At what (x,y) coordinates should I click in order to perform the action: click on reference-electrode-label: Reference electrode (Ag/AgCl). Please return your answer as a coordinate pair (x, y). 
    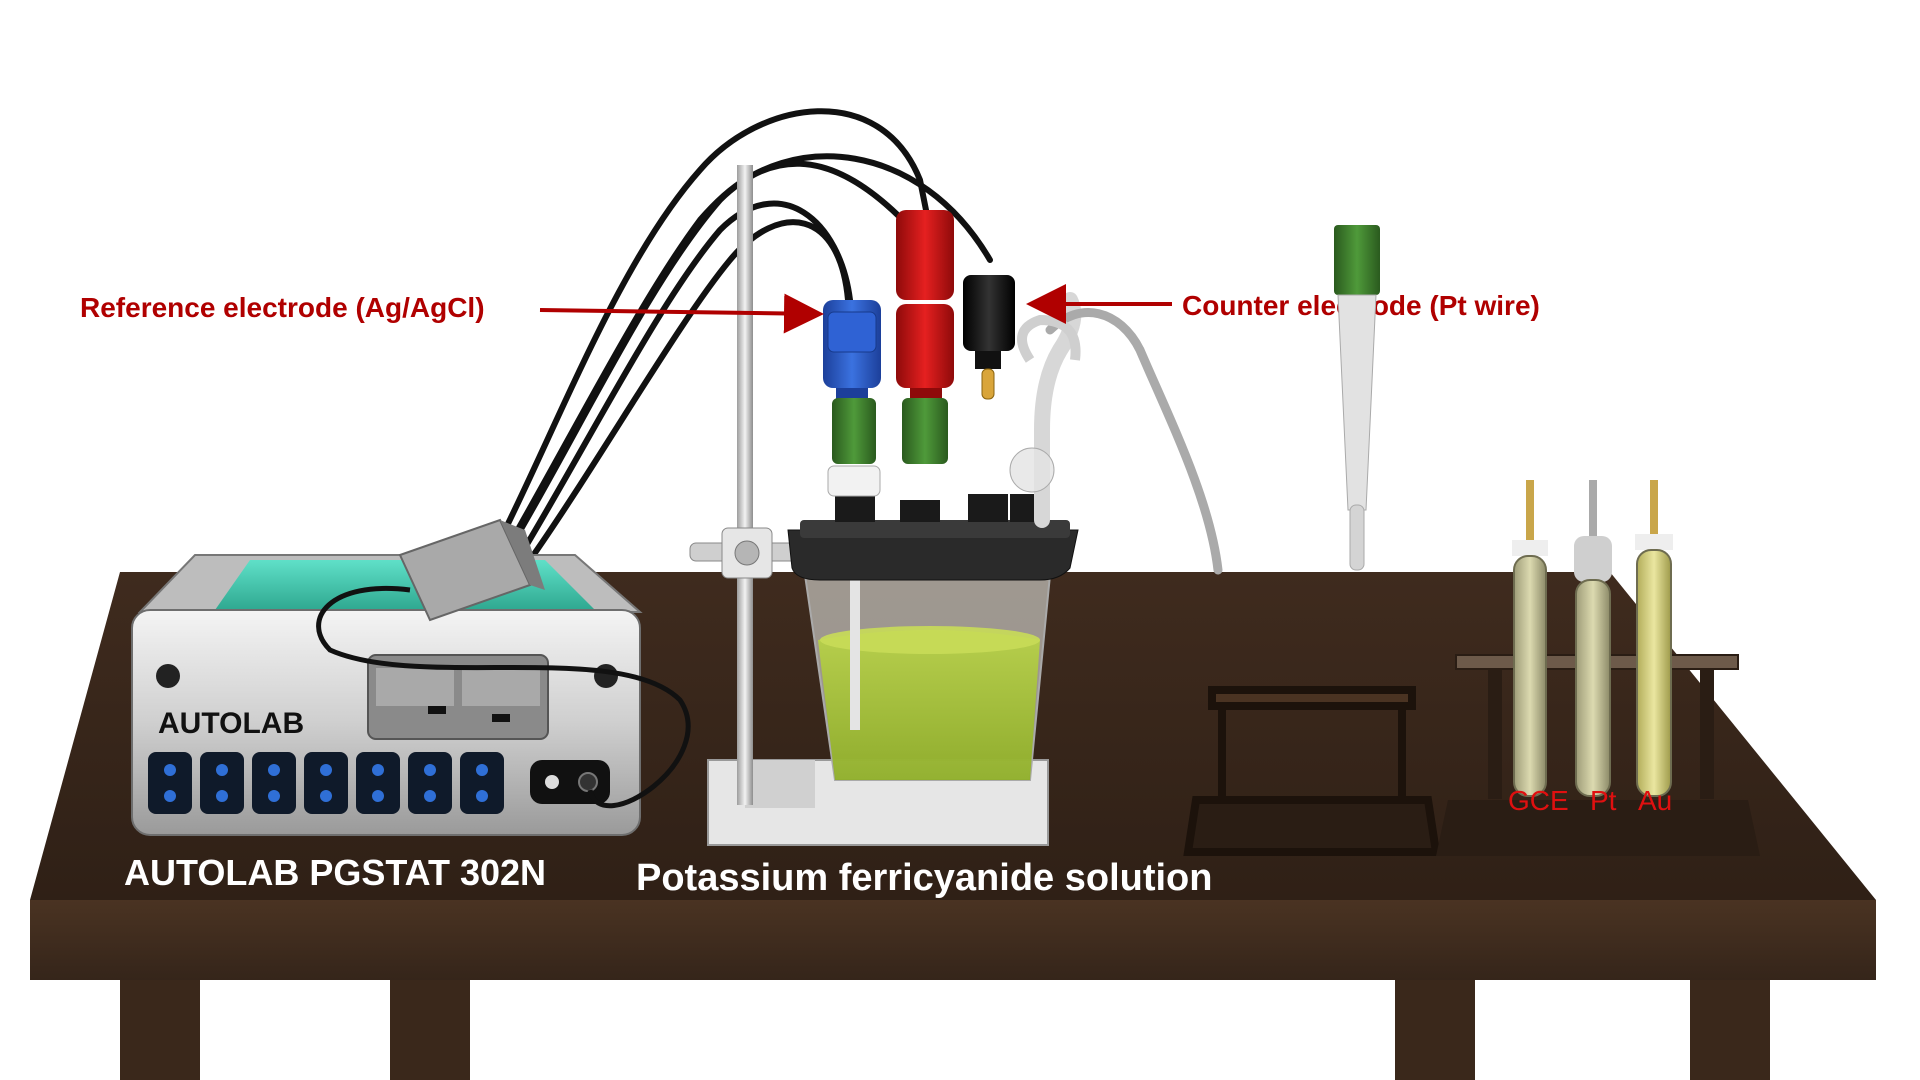
    Looking at the image, I should click on (282, 307).